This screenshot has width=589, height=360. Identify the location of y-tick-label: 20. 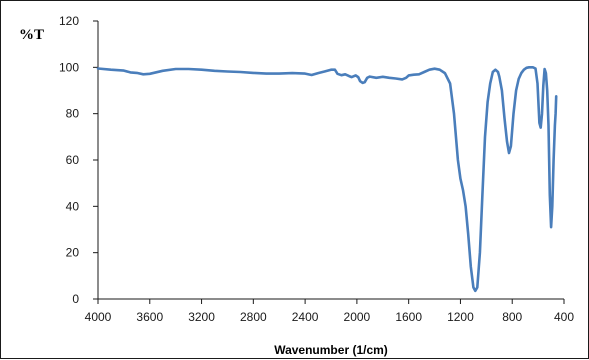
(73, 253).